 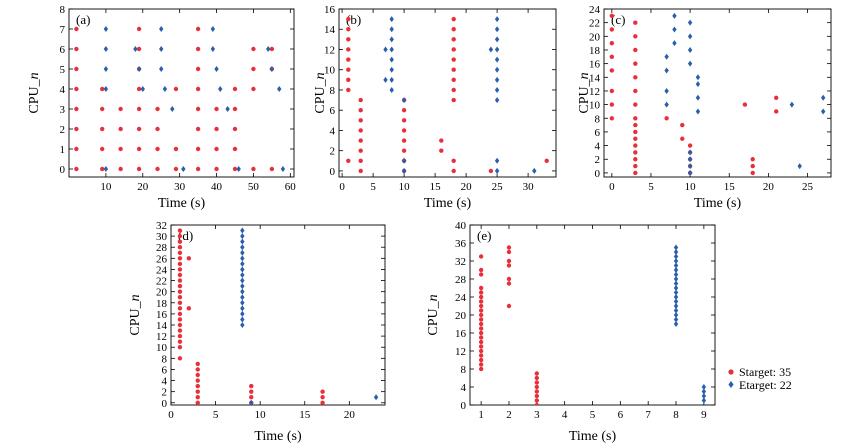 What do you see at coordinates (467, 187) in the screenshot?
I see `x-tick-label: 20` at bounding box center [467, 187].